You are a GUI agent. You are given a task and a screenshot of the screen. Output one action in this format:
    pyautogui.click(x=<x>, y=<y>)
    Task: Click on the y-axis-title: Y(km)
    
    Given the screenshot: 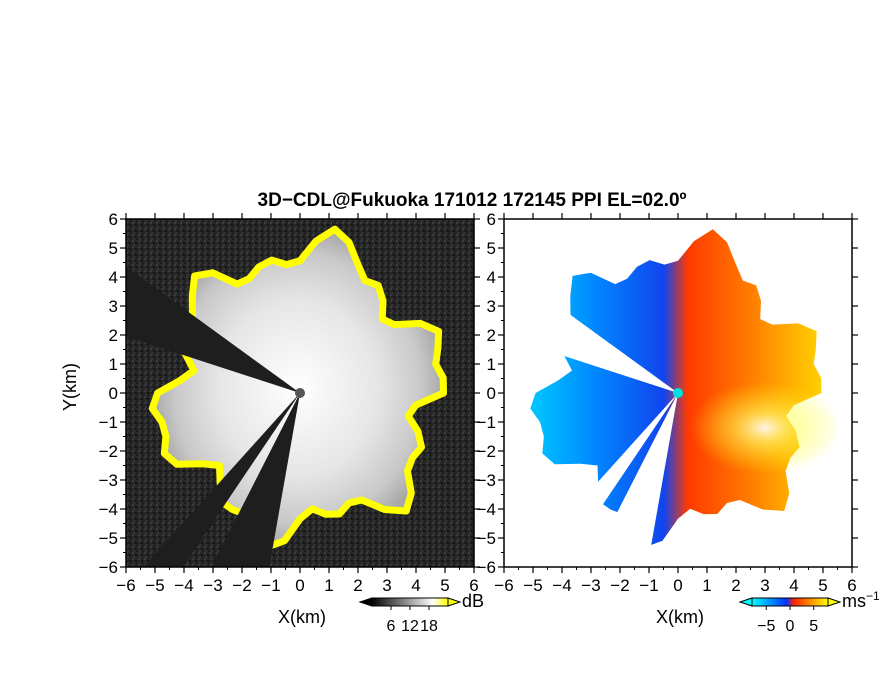 What is the action you would take?
    pyautogui.click(x=70, y=387)
    